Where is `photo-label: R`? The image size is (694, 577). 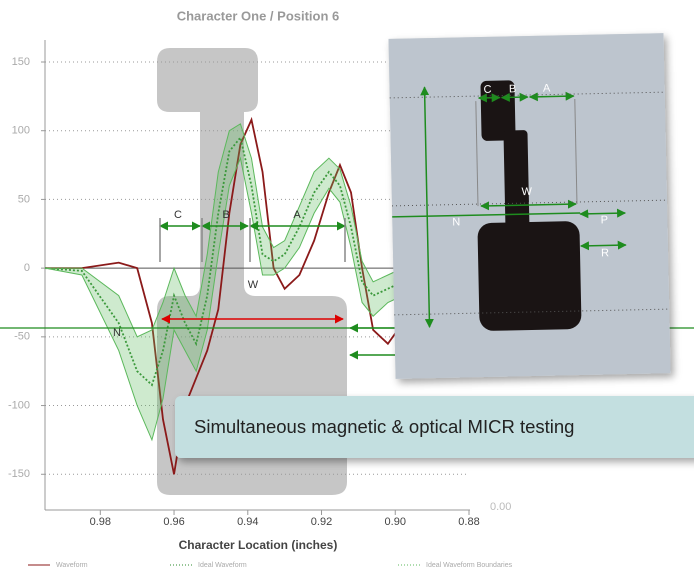 photo-label: R is located at coordinates (605, 253).